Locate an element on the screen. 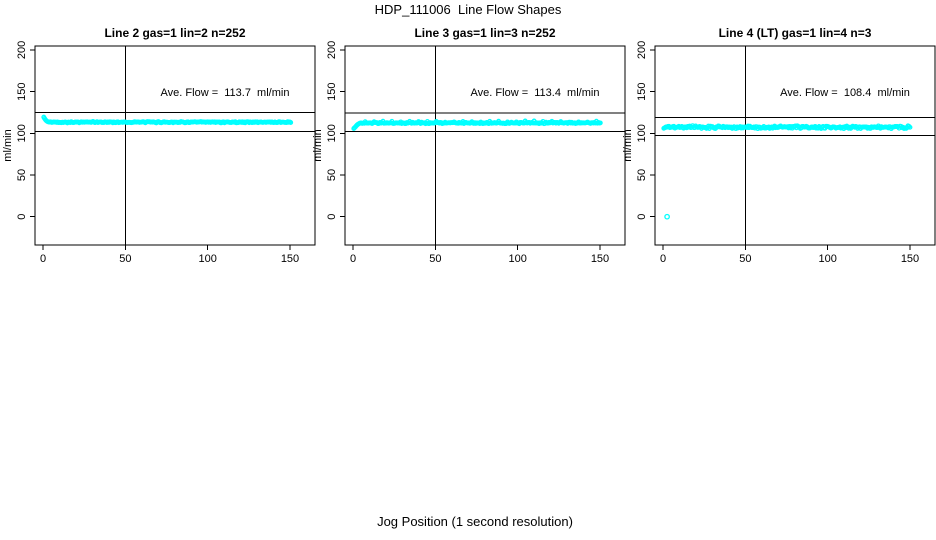 This screenshot has height=540, width=936. ave-flow-annotation-line4: Ave. Flow = 108.4 ml/min is located at coordinates (845, 93).